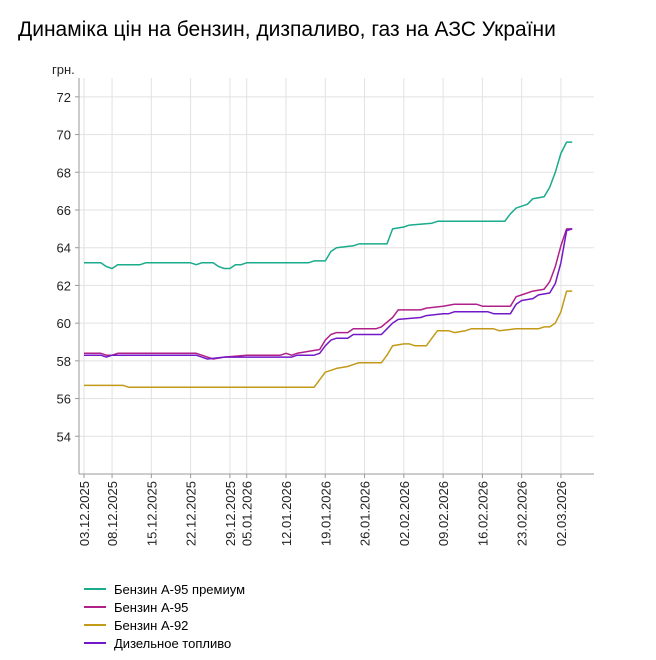  Describe the element at coordinates (151, 513) in the screenshot. I see `x-tick-label: 15.12.2025` at that location.